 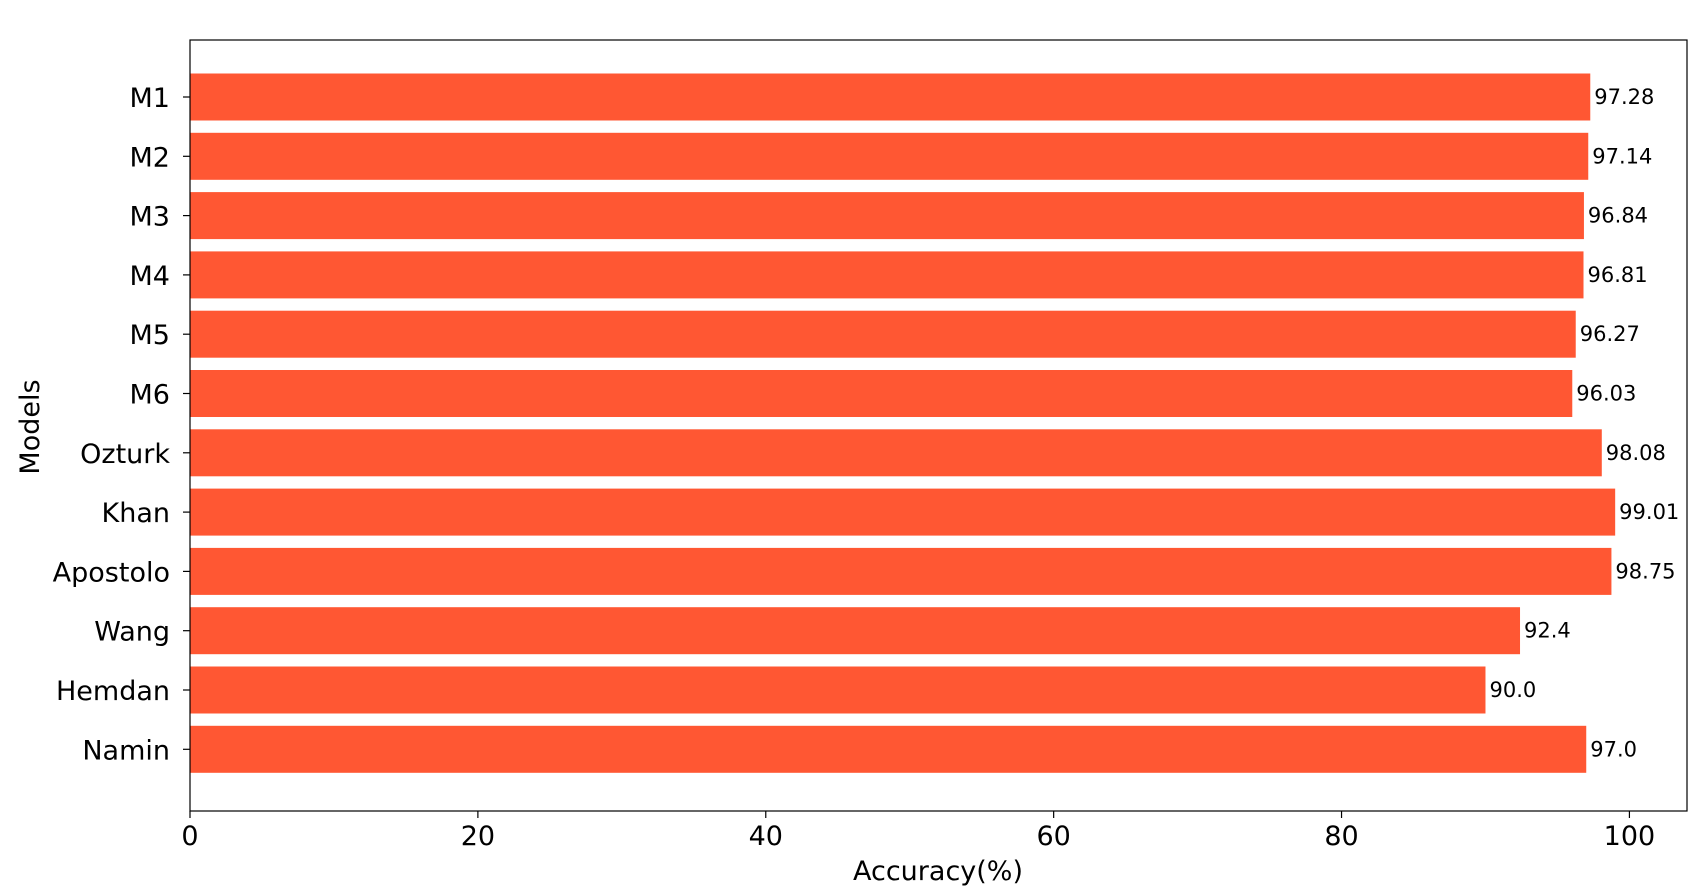 I want to click on y-tick-label: M2, so click(x=150, y=157).